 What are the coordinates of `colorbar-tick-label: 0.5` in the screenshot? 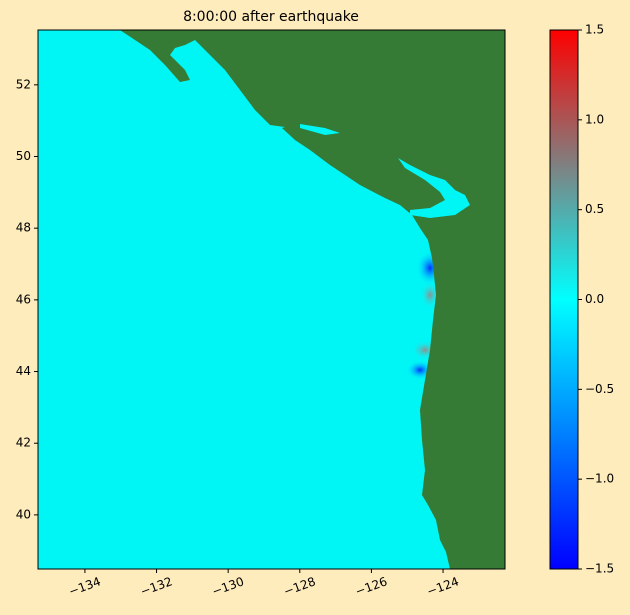 It's located at (594, 209).